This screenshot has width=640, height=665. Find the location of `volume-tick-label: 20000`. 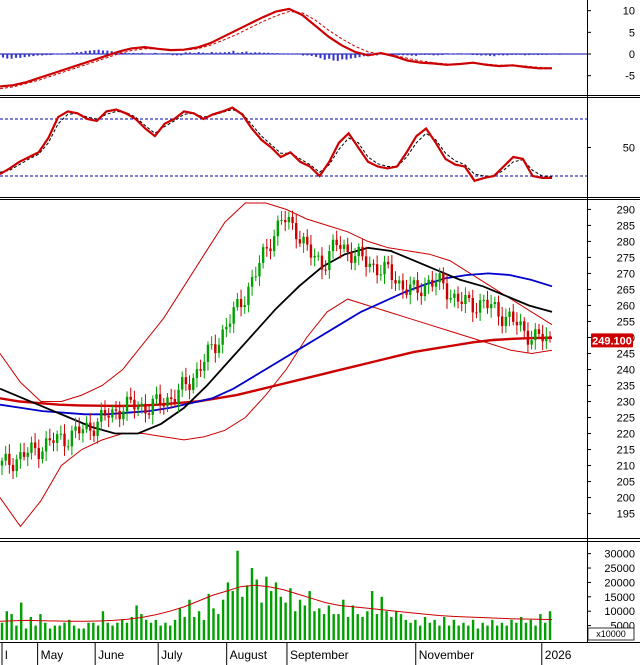

volume-tick-label: 20000 is located at coordinates (619, 583).